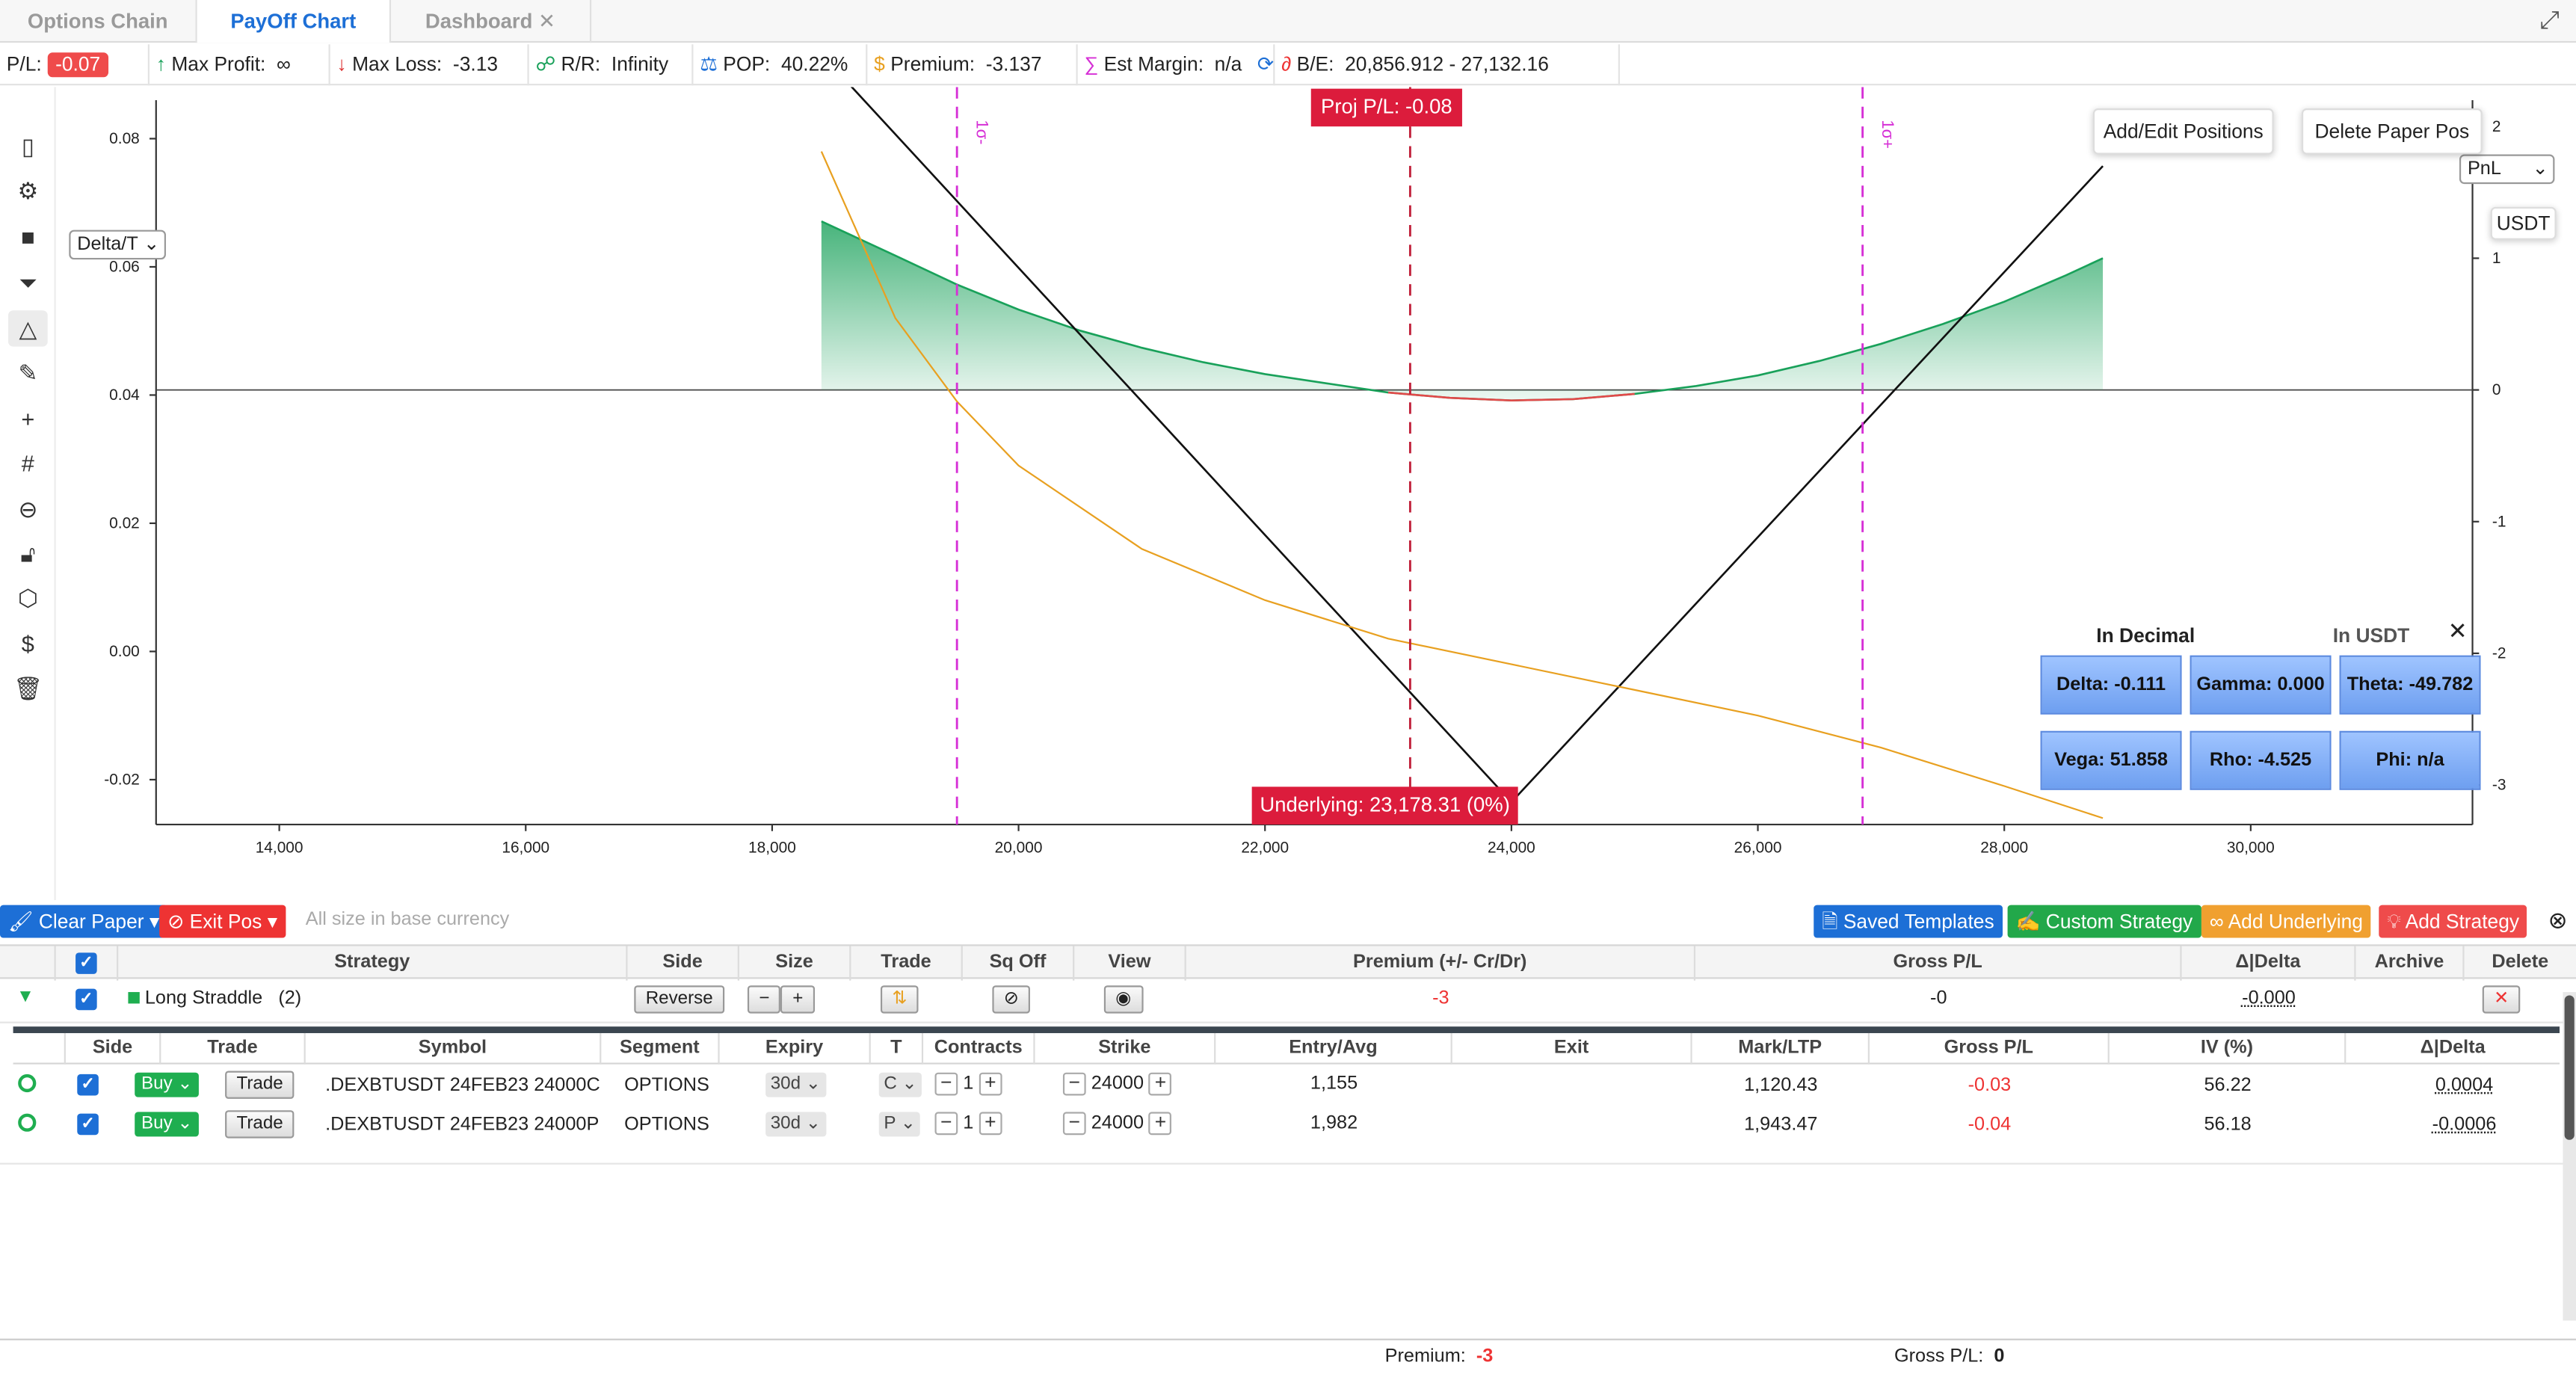 The width and height of the screenshot is (2576, 1383). Describe the element at coordinates (2569, 1067) in the screenshot. I see `scrollbar-thumb` at that location.